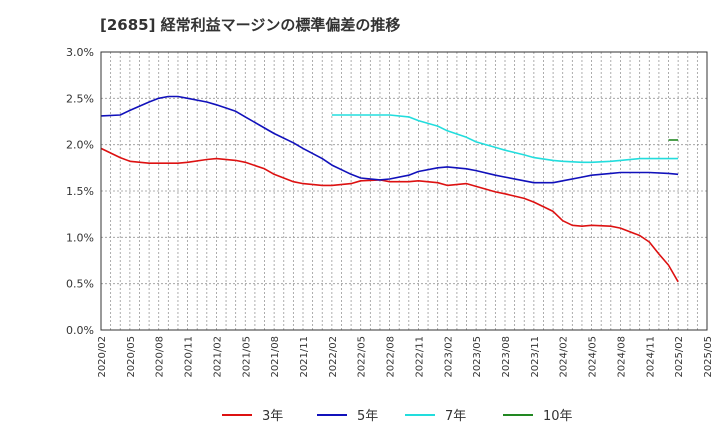 This screenshot has width=720, height=440. I want to click on y-tick-label: 2.0%, so click(80, 145).